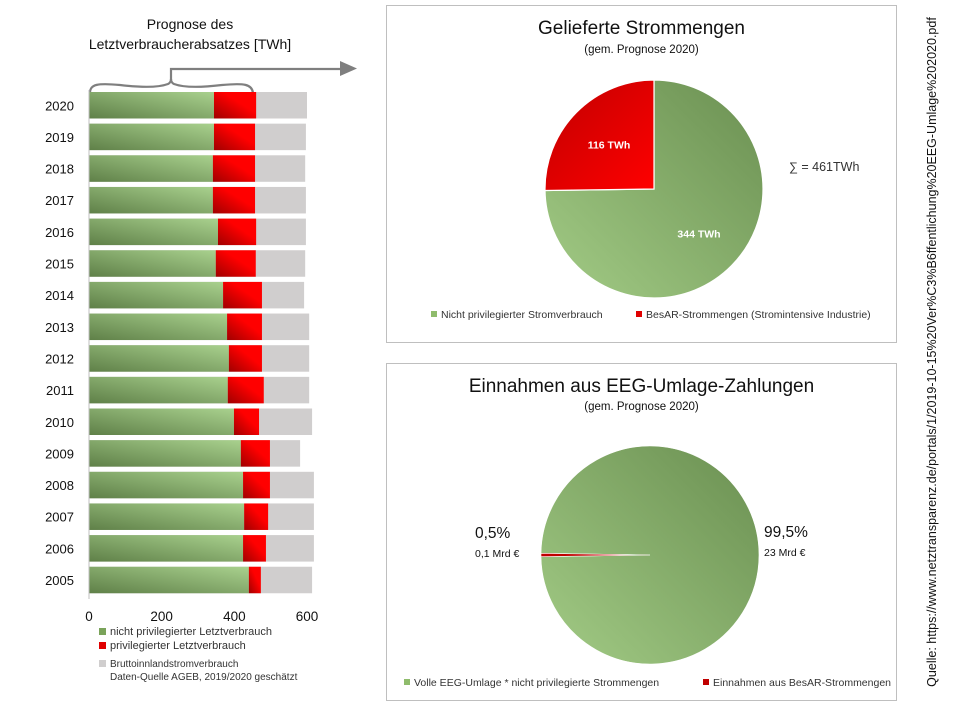  I want to click on bar-non-privileged-2012, so click(159, 358).